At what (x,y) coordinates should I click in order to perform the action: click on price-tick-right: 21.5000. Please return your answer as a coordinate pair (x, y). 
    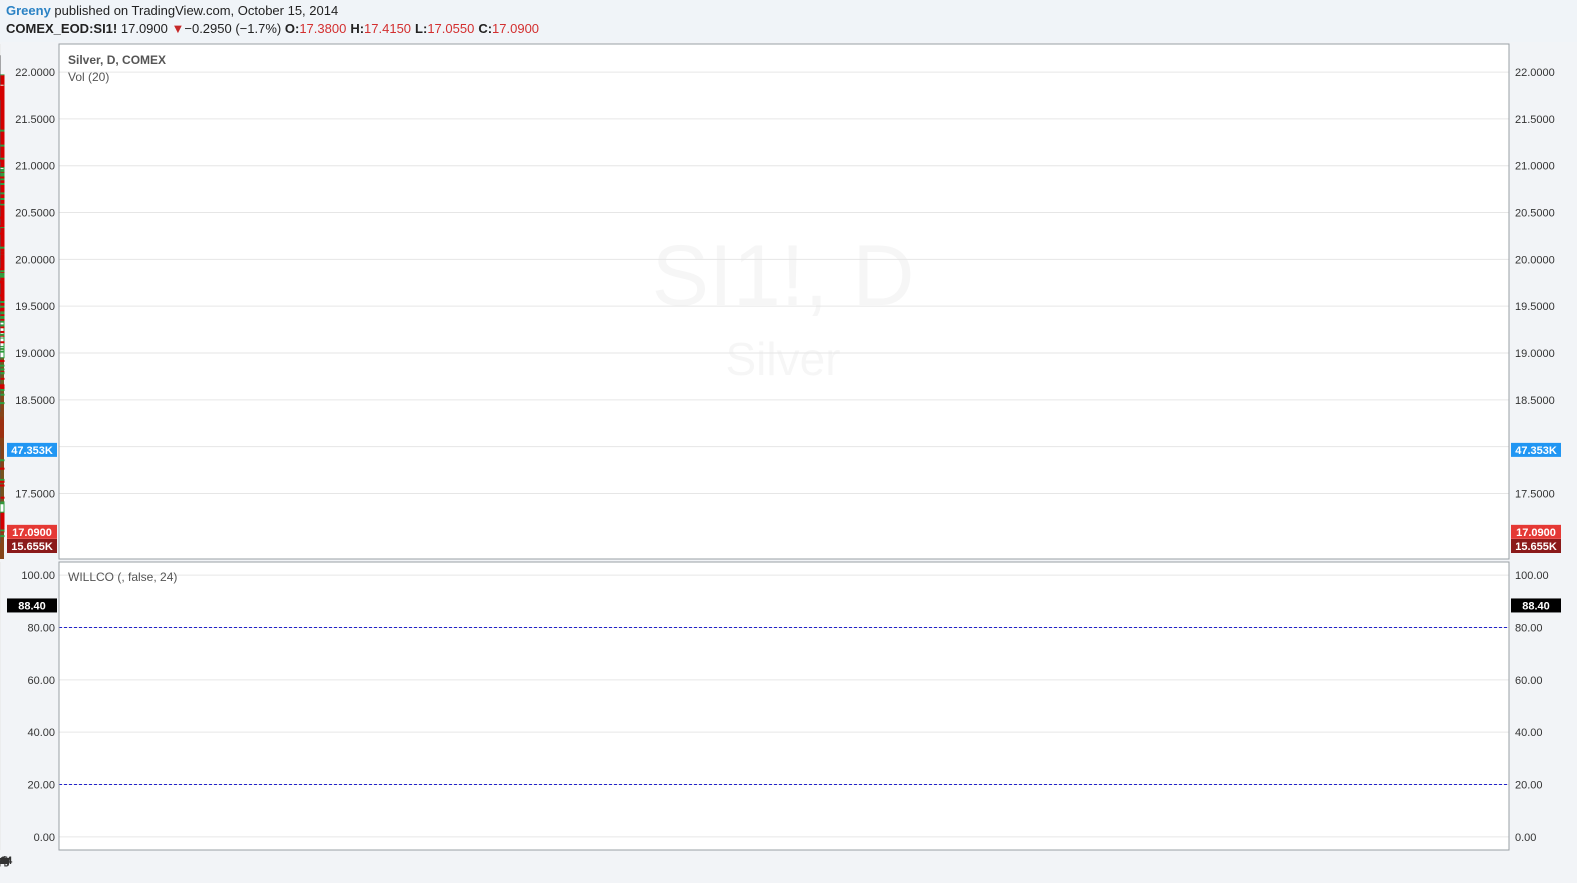
    Looking at the image, I should click on (1535, 120).